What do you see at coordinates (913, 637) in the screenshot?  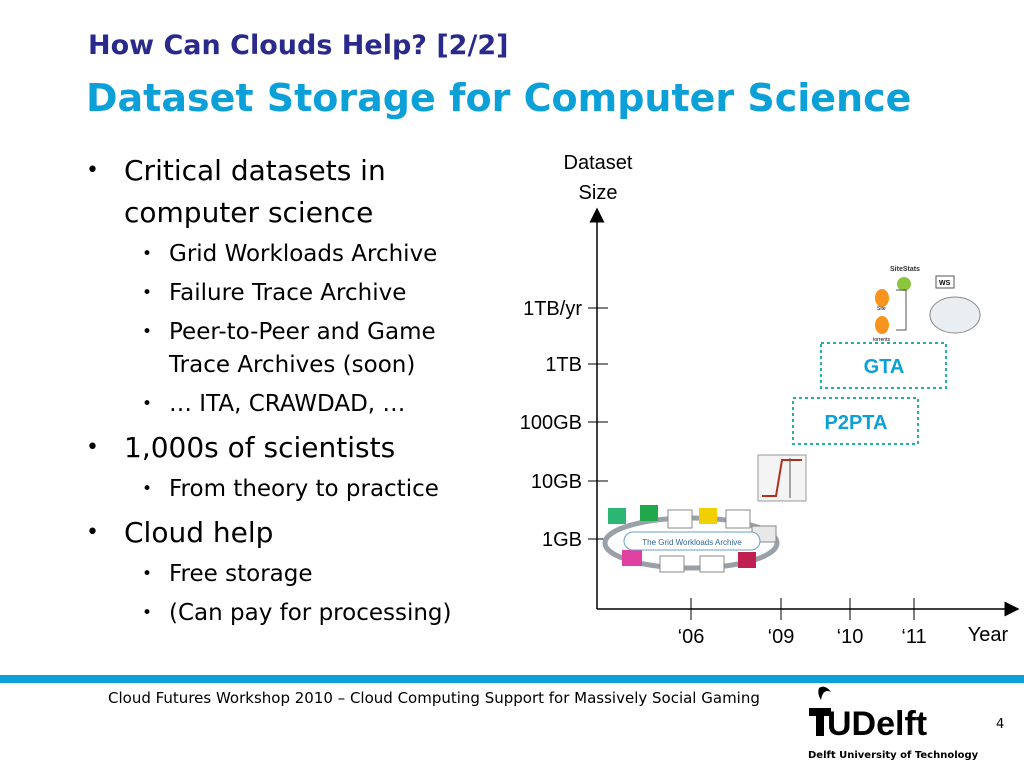 I see `x-tick-label: ‘11` at bounding box center [913, 637].